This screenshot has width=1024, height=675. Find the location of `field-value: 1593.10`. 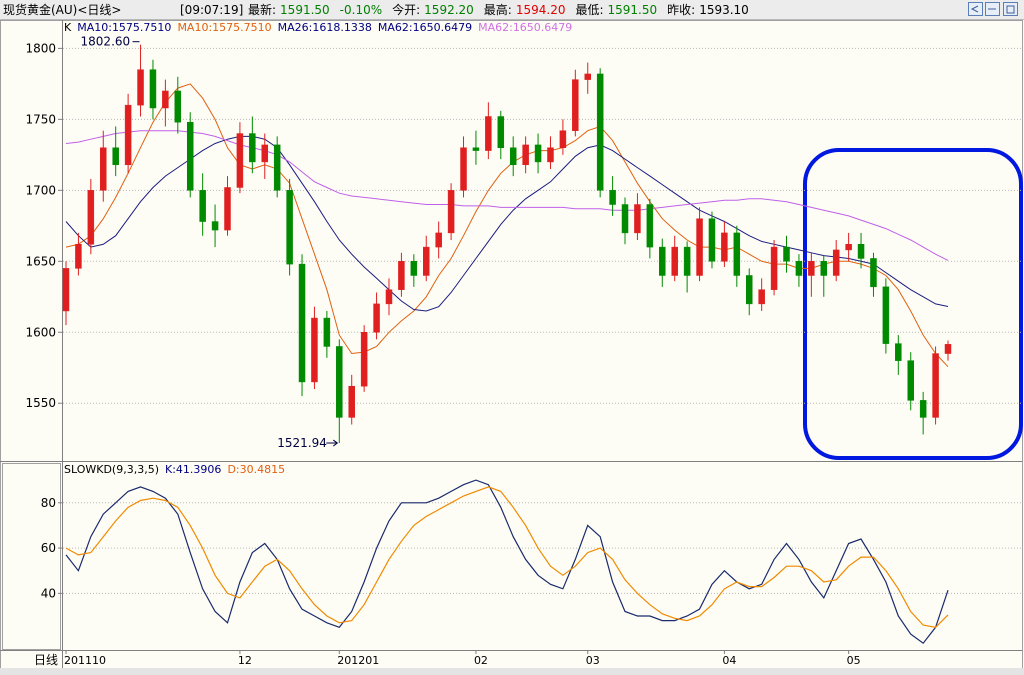

field-value: 1593.10 is located at coordinates (724, 10).